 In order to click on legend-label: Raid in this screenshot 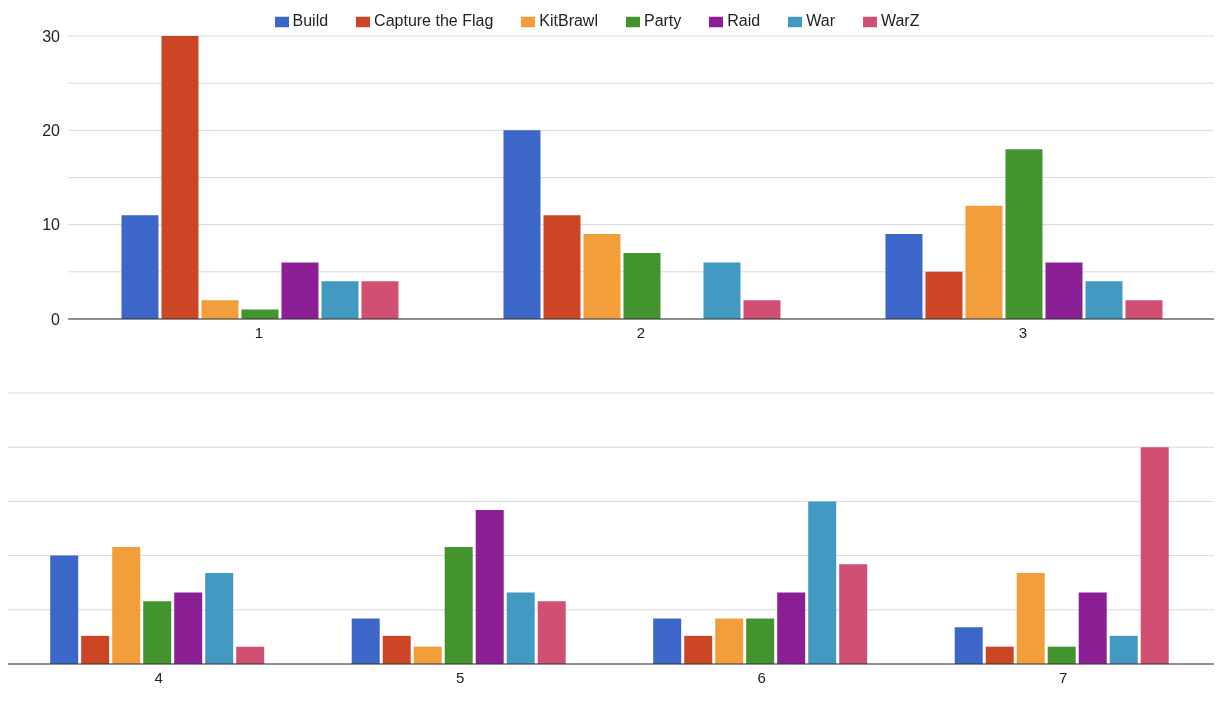, I will do `click(744, 20)`.